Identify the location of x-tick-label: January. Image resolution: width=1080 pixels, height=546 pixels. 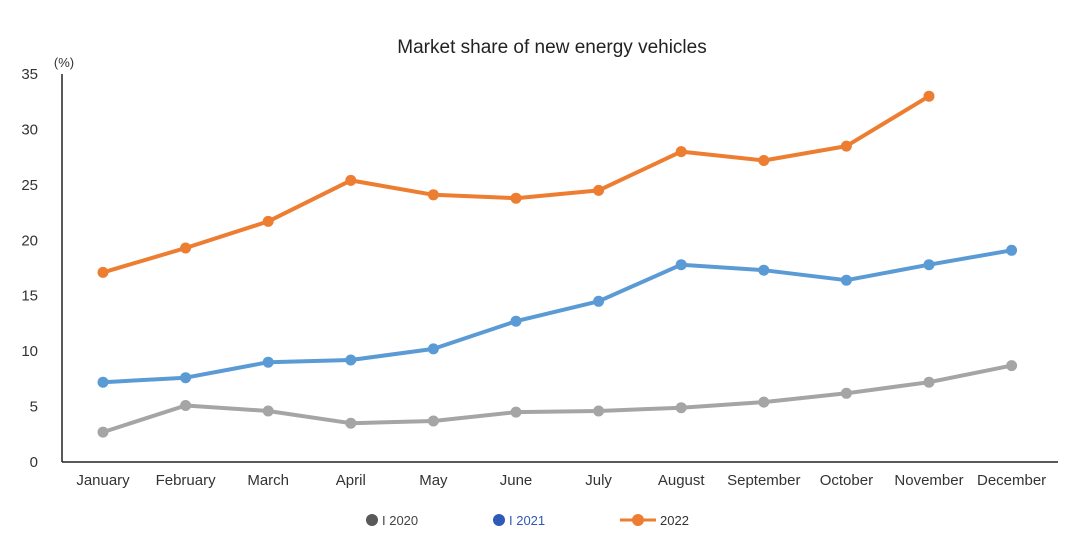
(103, 480).